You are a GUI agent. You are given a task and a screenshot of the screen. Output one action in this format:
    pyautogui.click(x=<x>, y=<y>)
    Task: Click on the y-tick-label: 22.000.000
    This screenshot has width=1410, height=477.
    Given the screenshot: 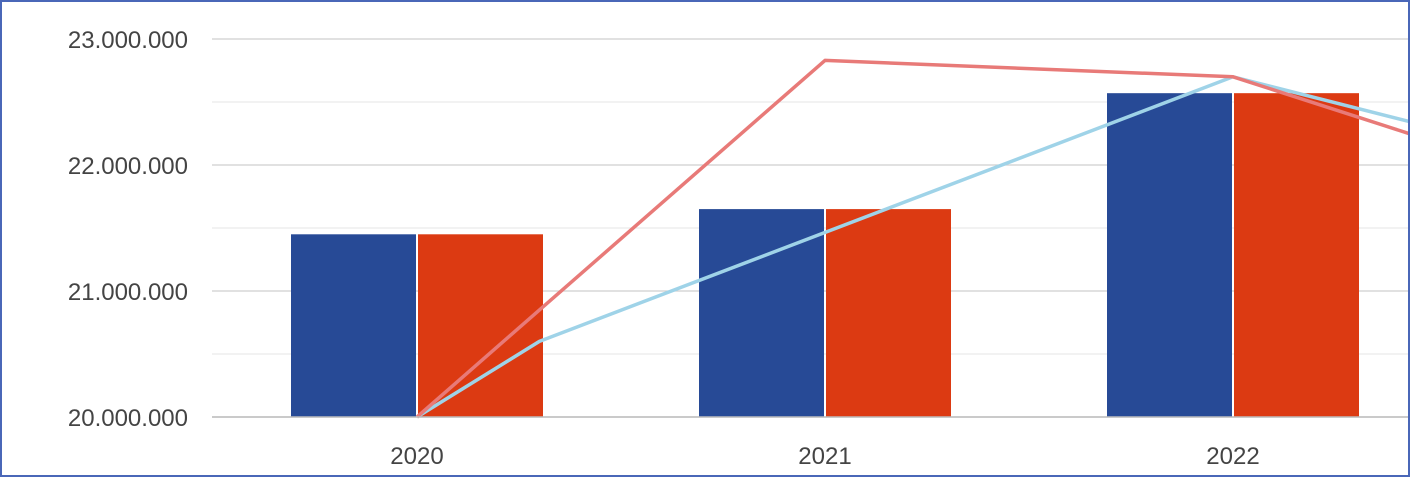 What is the action you would take?
    pyautogui.click(x=128, y=166)
    